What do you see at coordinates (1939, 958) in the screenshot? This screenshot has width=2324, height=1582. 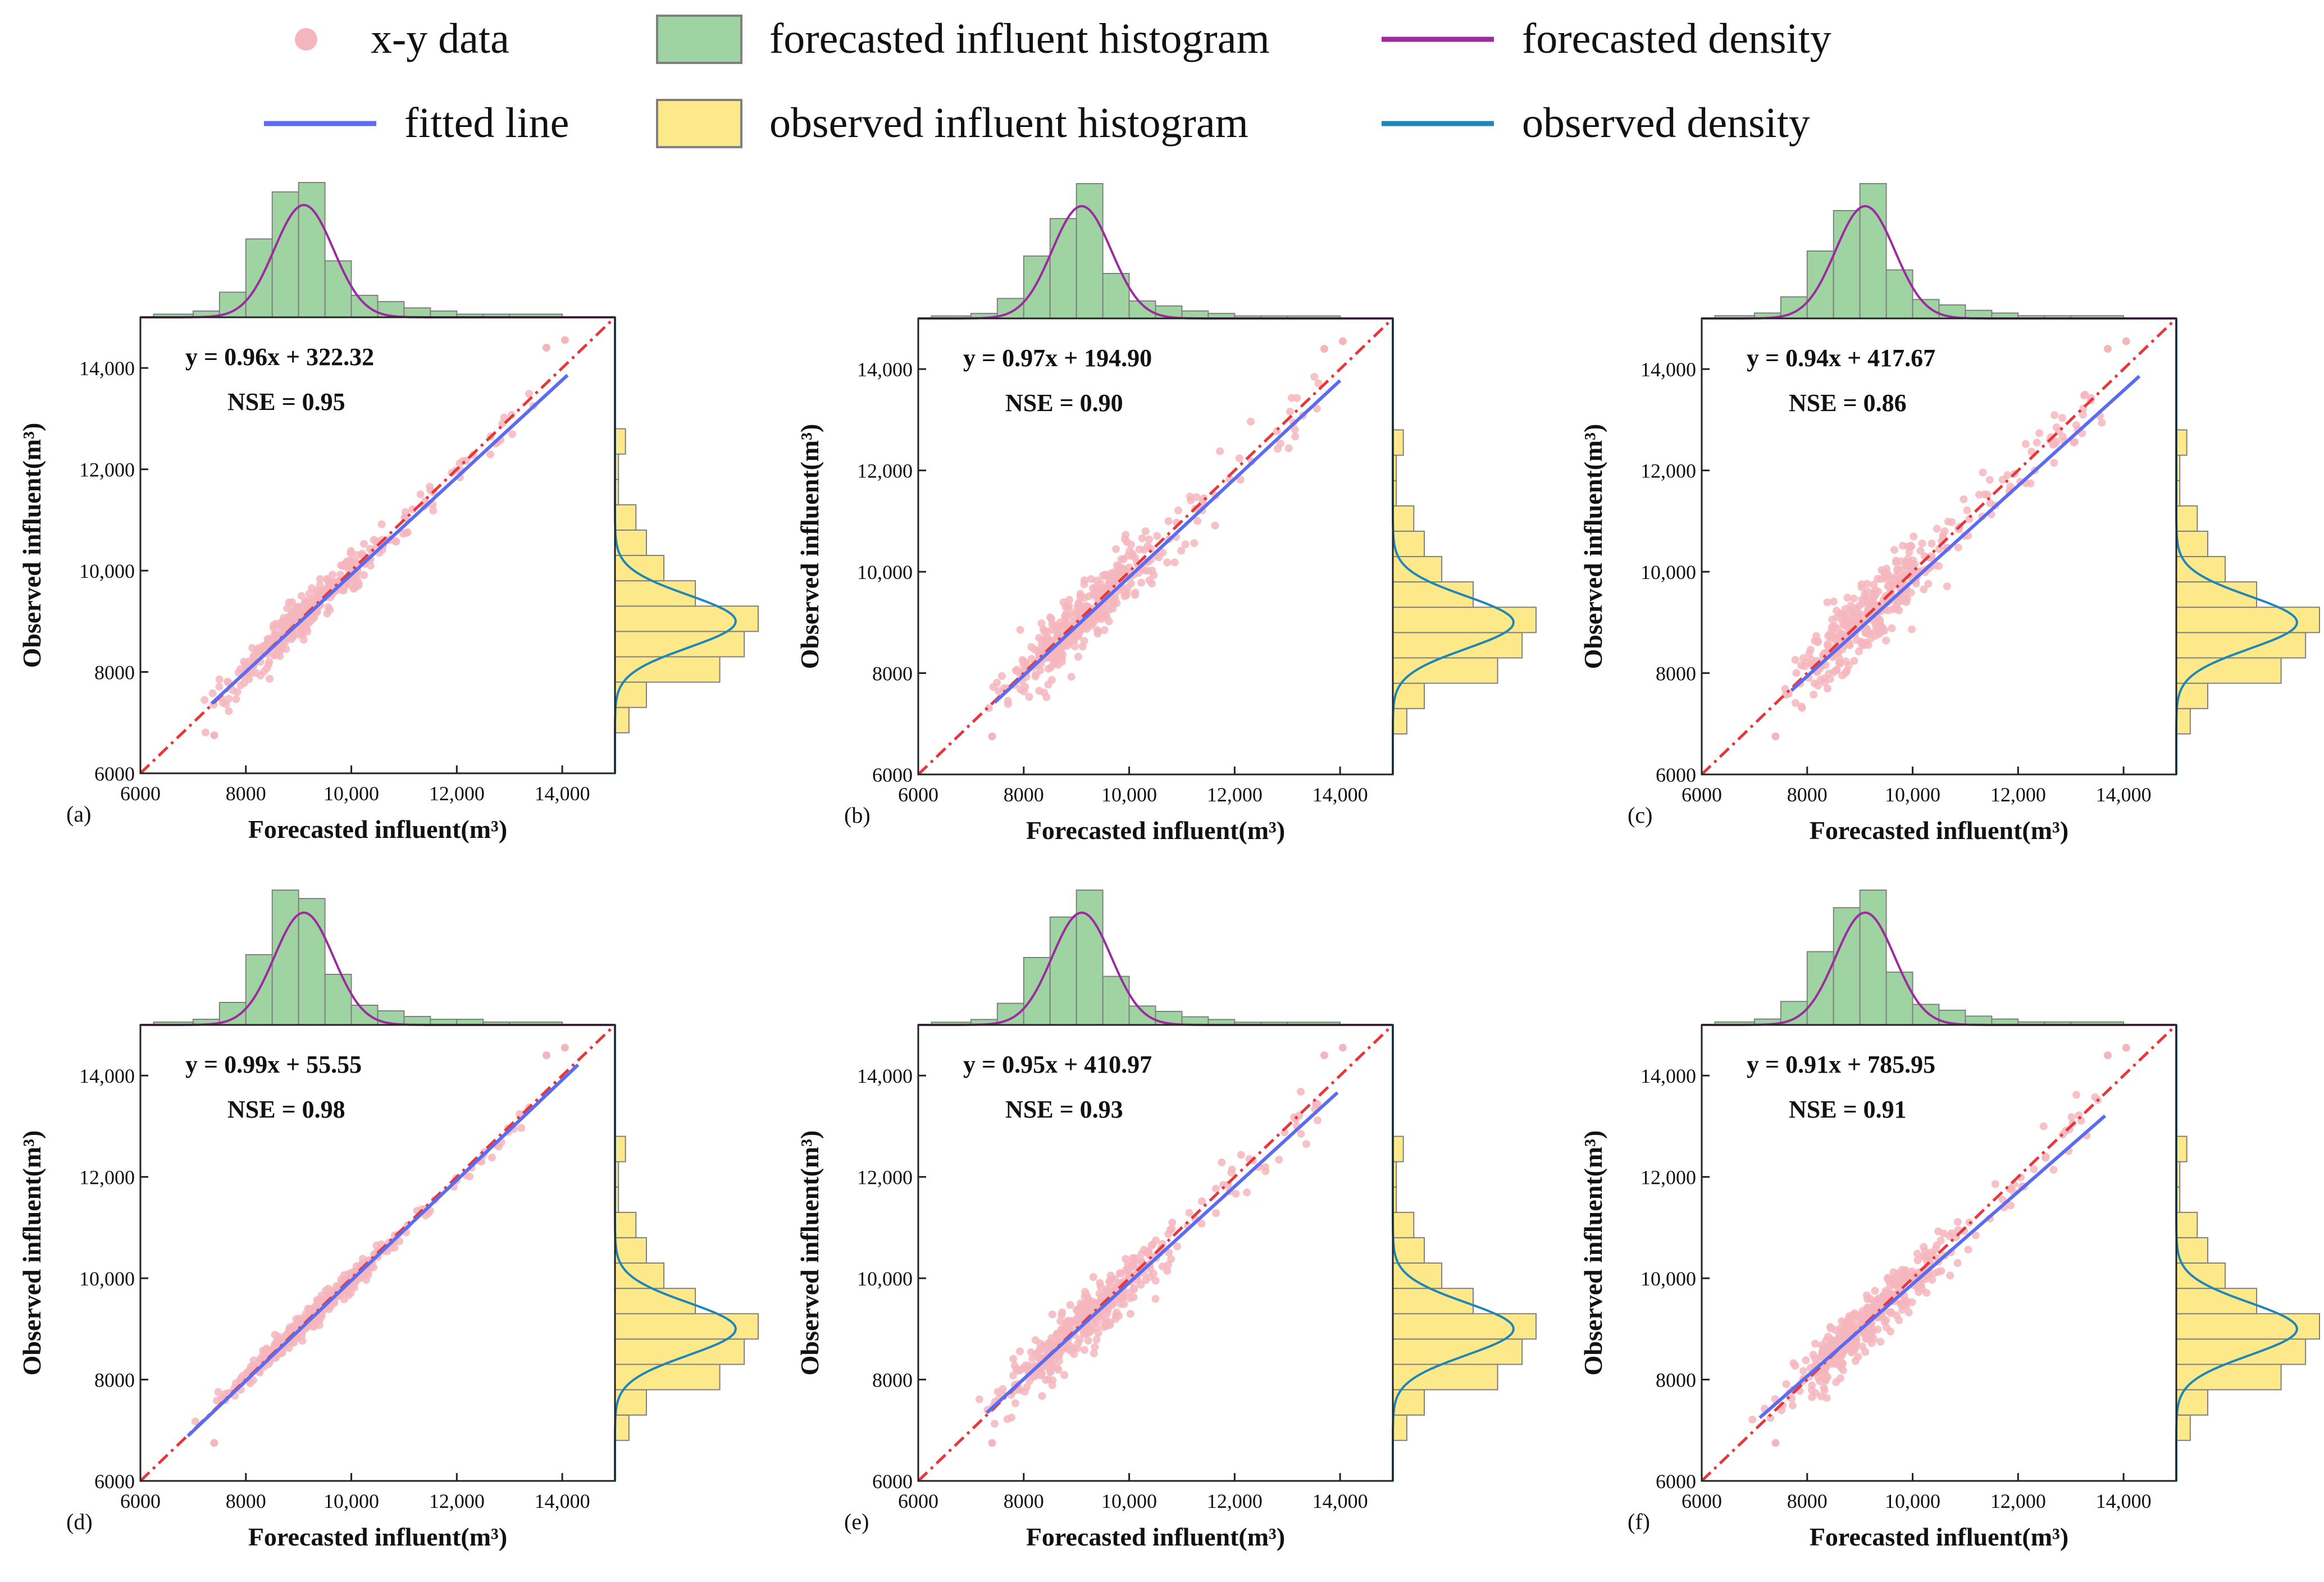 I see `top-marginal` at bounding box center [1939, 958].